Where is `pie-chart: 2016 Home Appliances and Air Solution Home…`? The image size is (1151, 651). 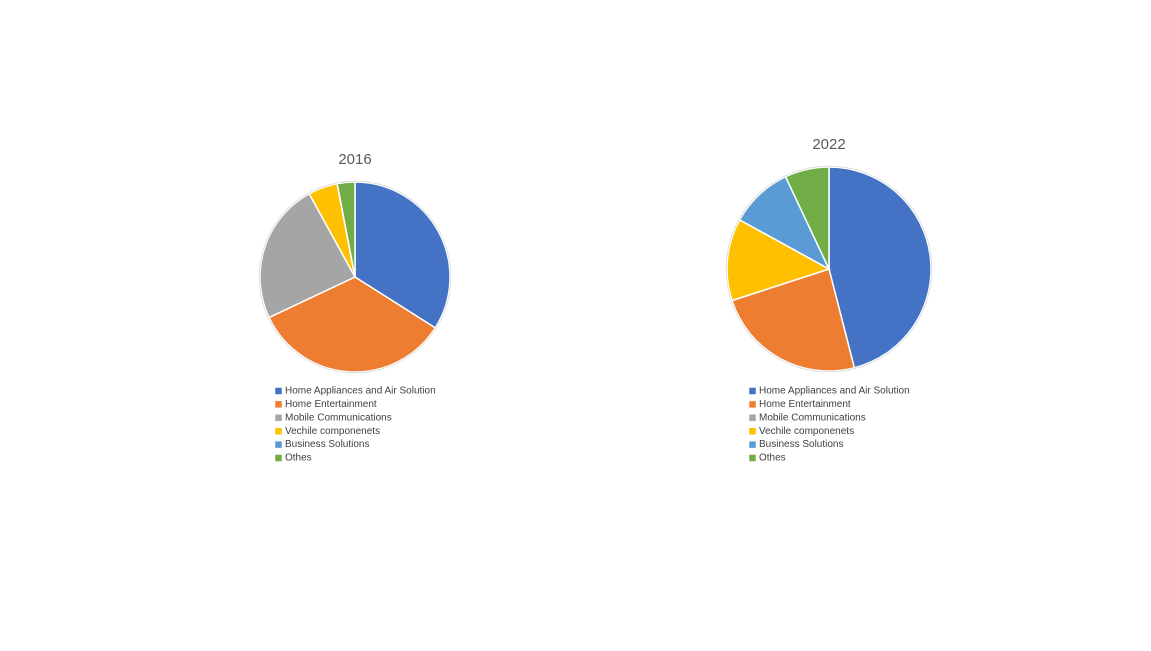
pie-chart: 2016 Home Appliances and Air Solution Home… is located at coordinates (355, 307).